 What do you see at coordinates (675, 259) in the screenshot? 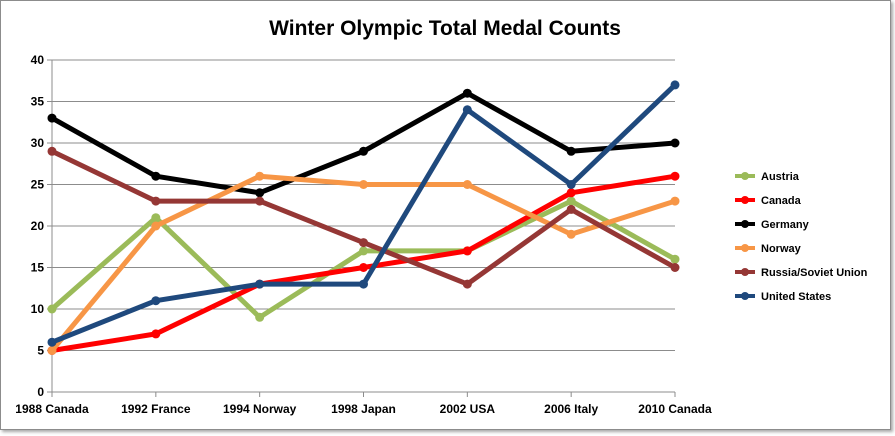
I see `data-point-austria-2010-canada` at bounding box center [675, 259].